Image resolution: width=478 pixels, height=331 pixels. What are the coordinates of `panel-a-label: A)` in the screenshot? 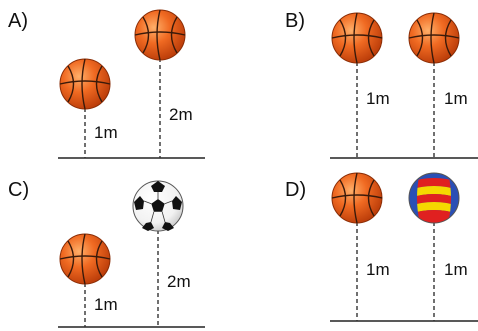 It's located at (18, 21).